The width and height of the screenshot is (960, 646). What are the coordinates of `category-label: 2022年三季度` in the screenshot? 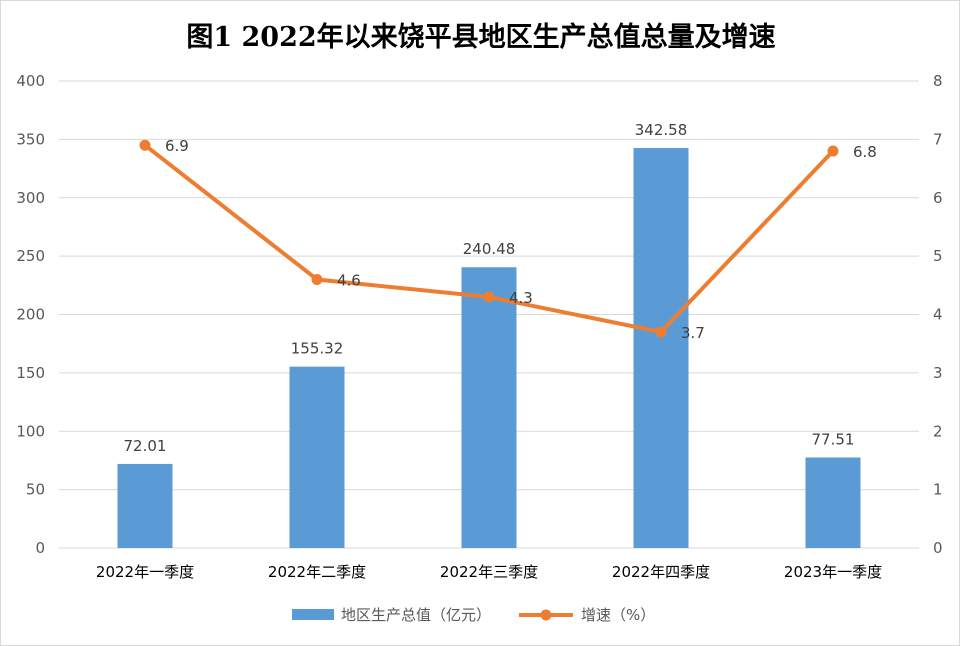 It's located at (489, 572).